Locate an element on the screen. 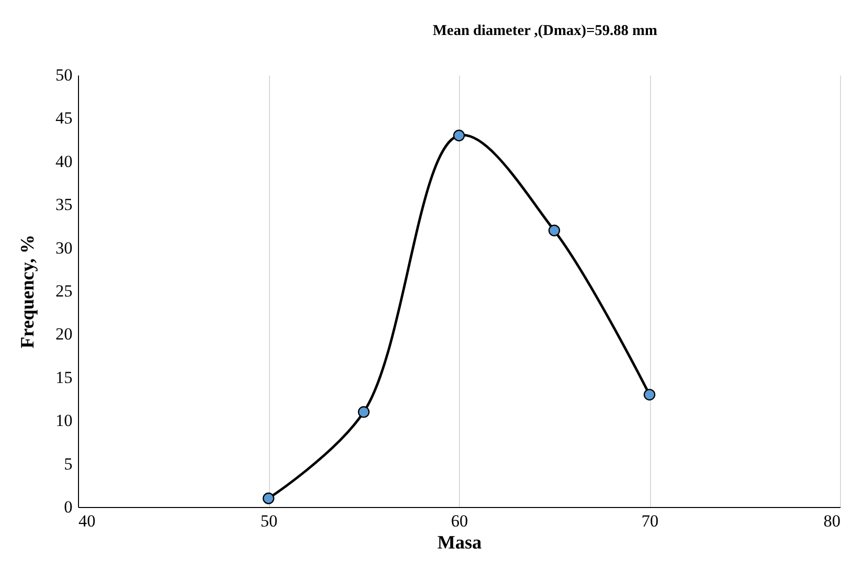  x-axis-title: Masa is located at coordinates (459, 543).